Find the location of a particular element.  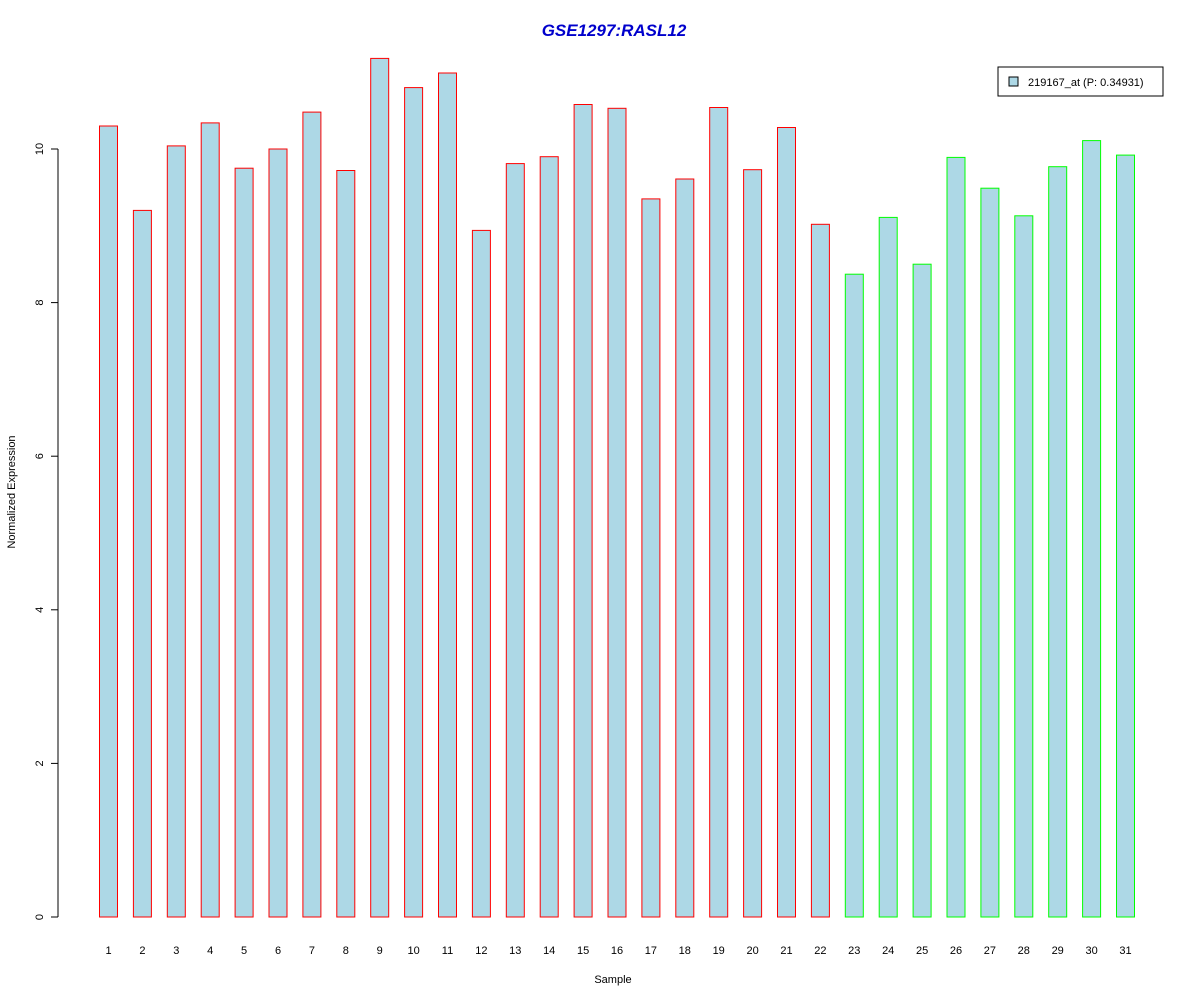

x-tick-label: 7 is located at coordinates (312, 951).